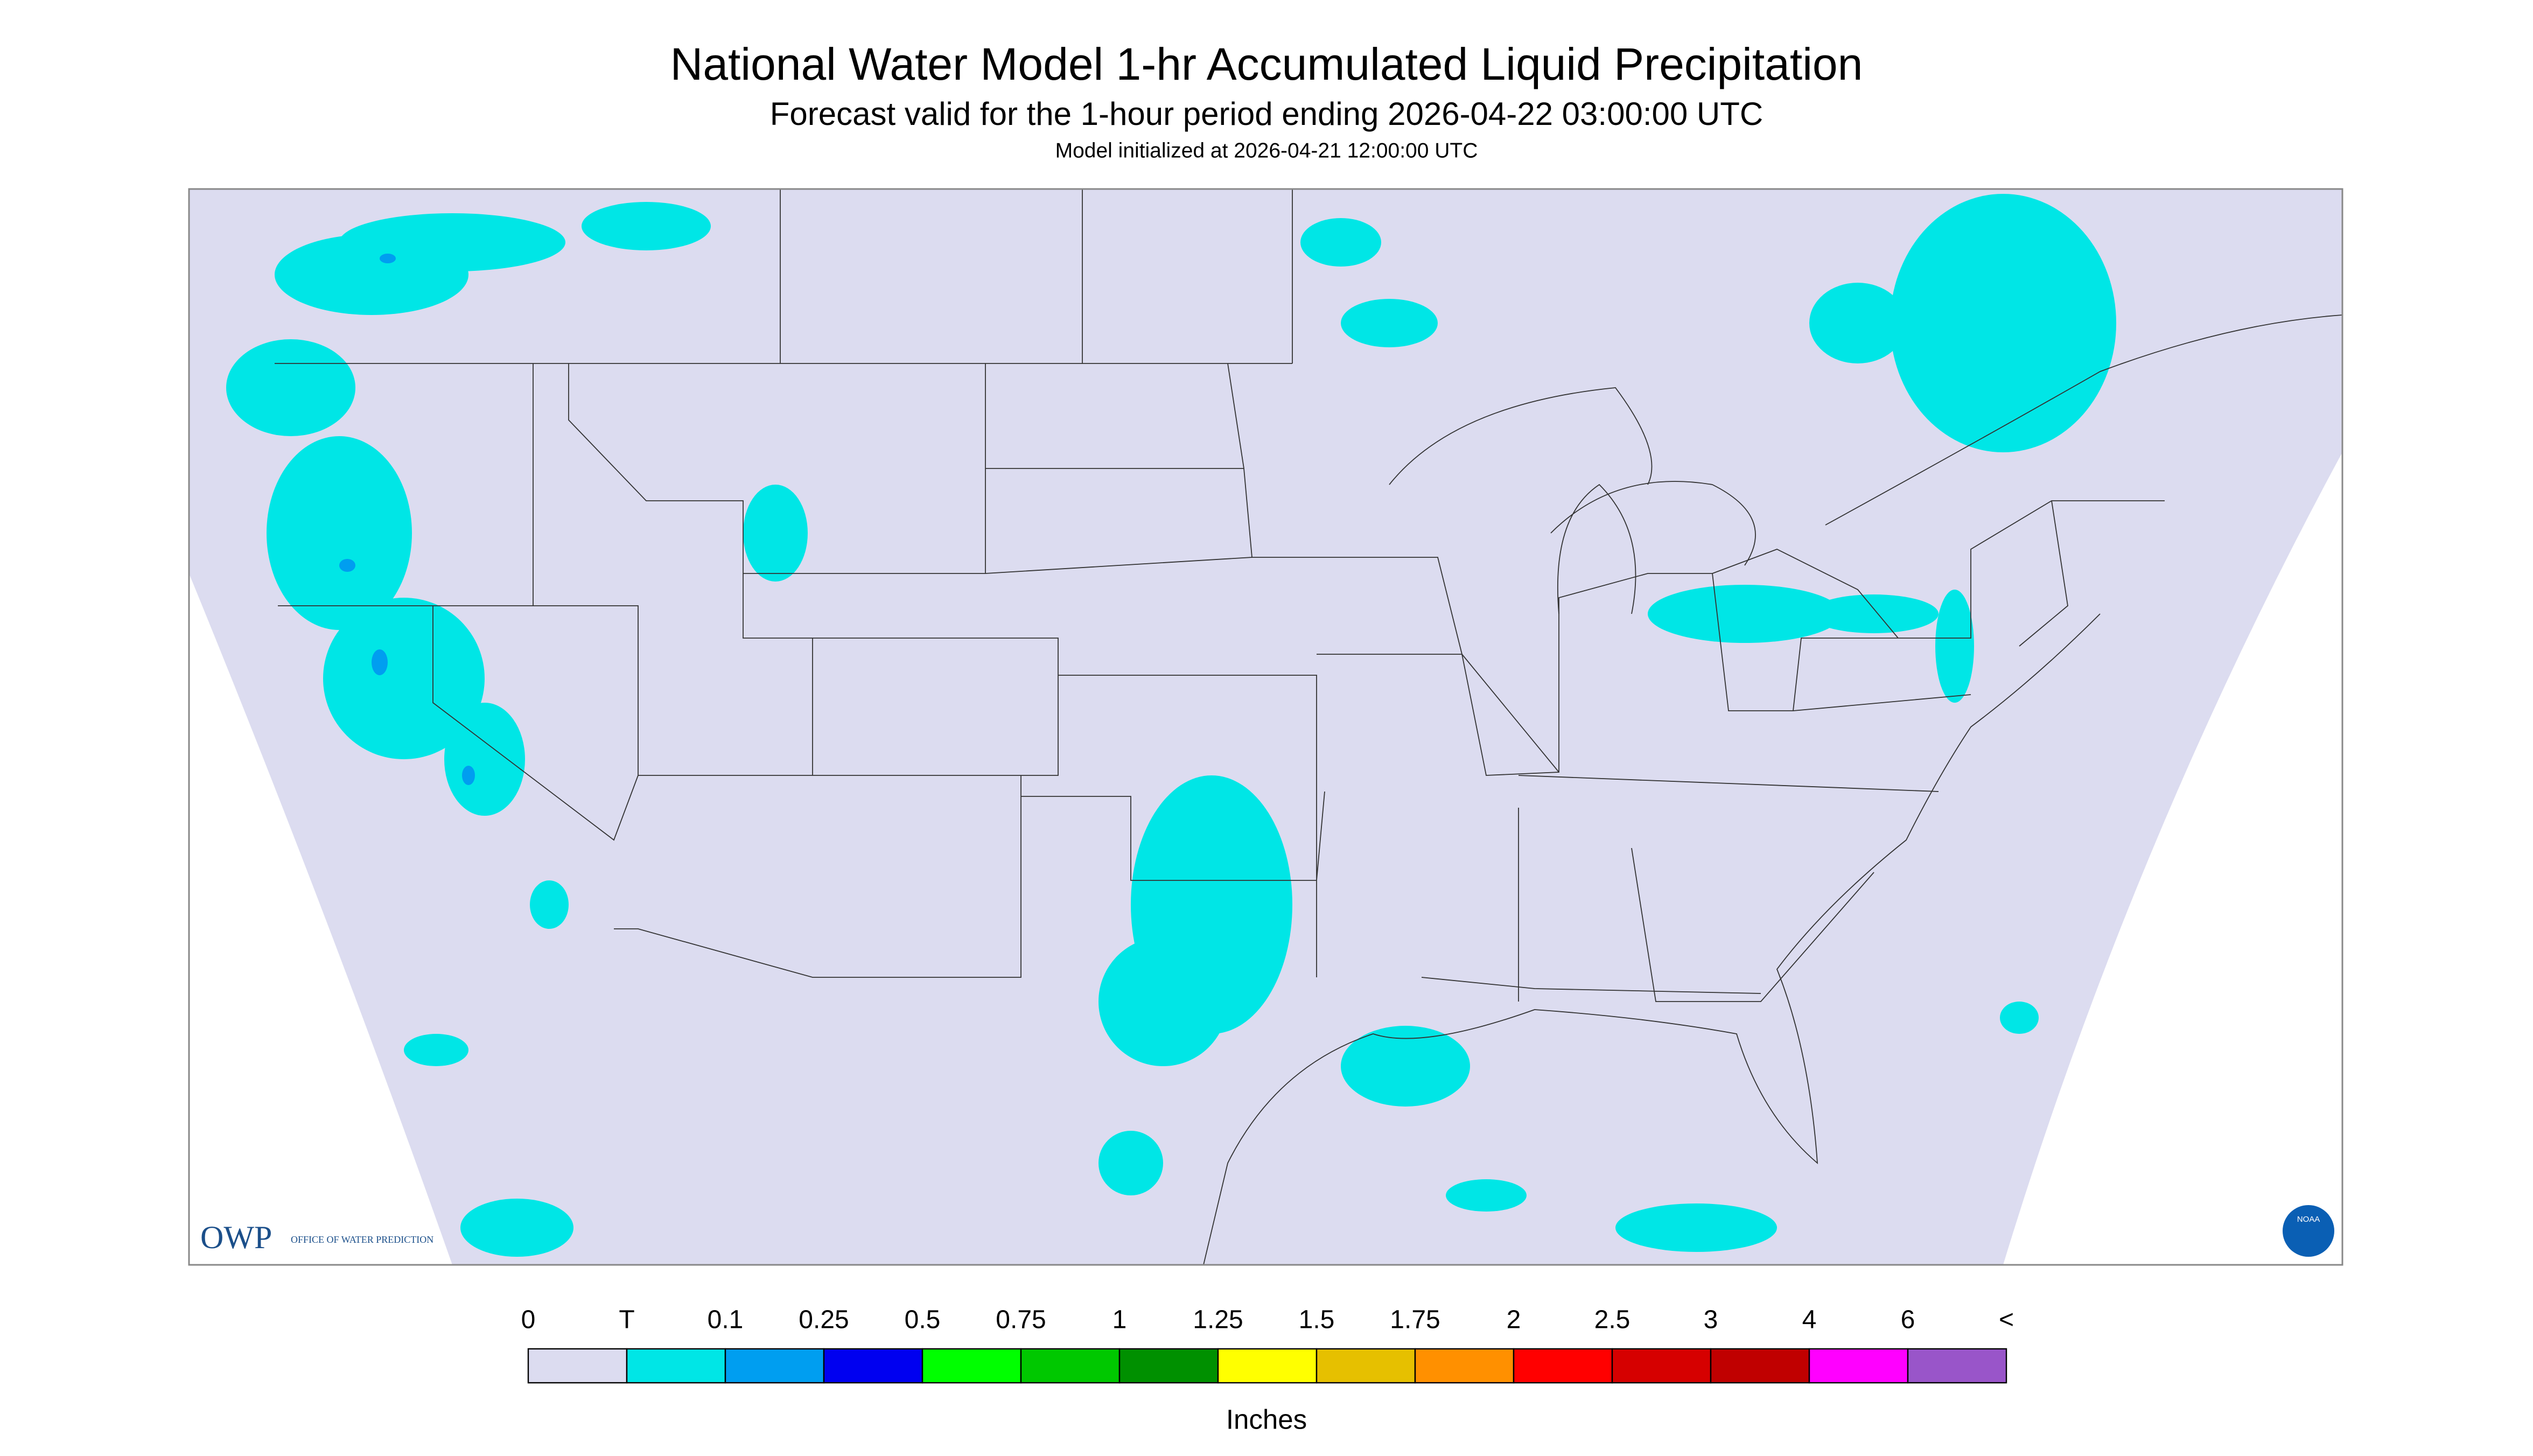  What do you see at coordinates (1267, 1345) in the screenshot?
I see `legend: 0 T 0.1 0.25 0.5 0.75 1 1.25 1.5 1.75 2 2.5 3 4 6 <` at bounding box center [1267, 1345].